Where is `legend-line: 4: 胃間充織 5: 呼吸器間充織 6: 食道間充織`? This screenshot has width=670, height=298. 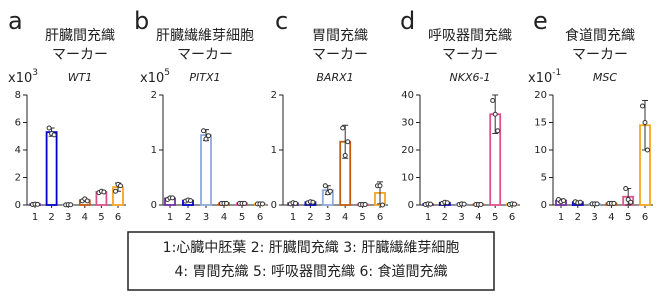 legend-line: 4: 胃間充織 5: 呼吸器間充織 6: 食道間充織 is located at coordinates (310, 271).